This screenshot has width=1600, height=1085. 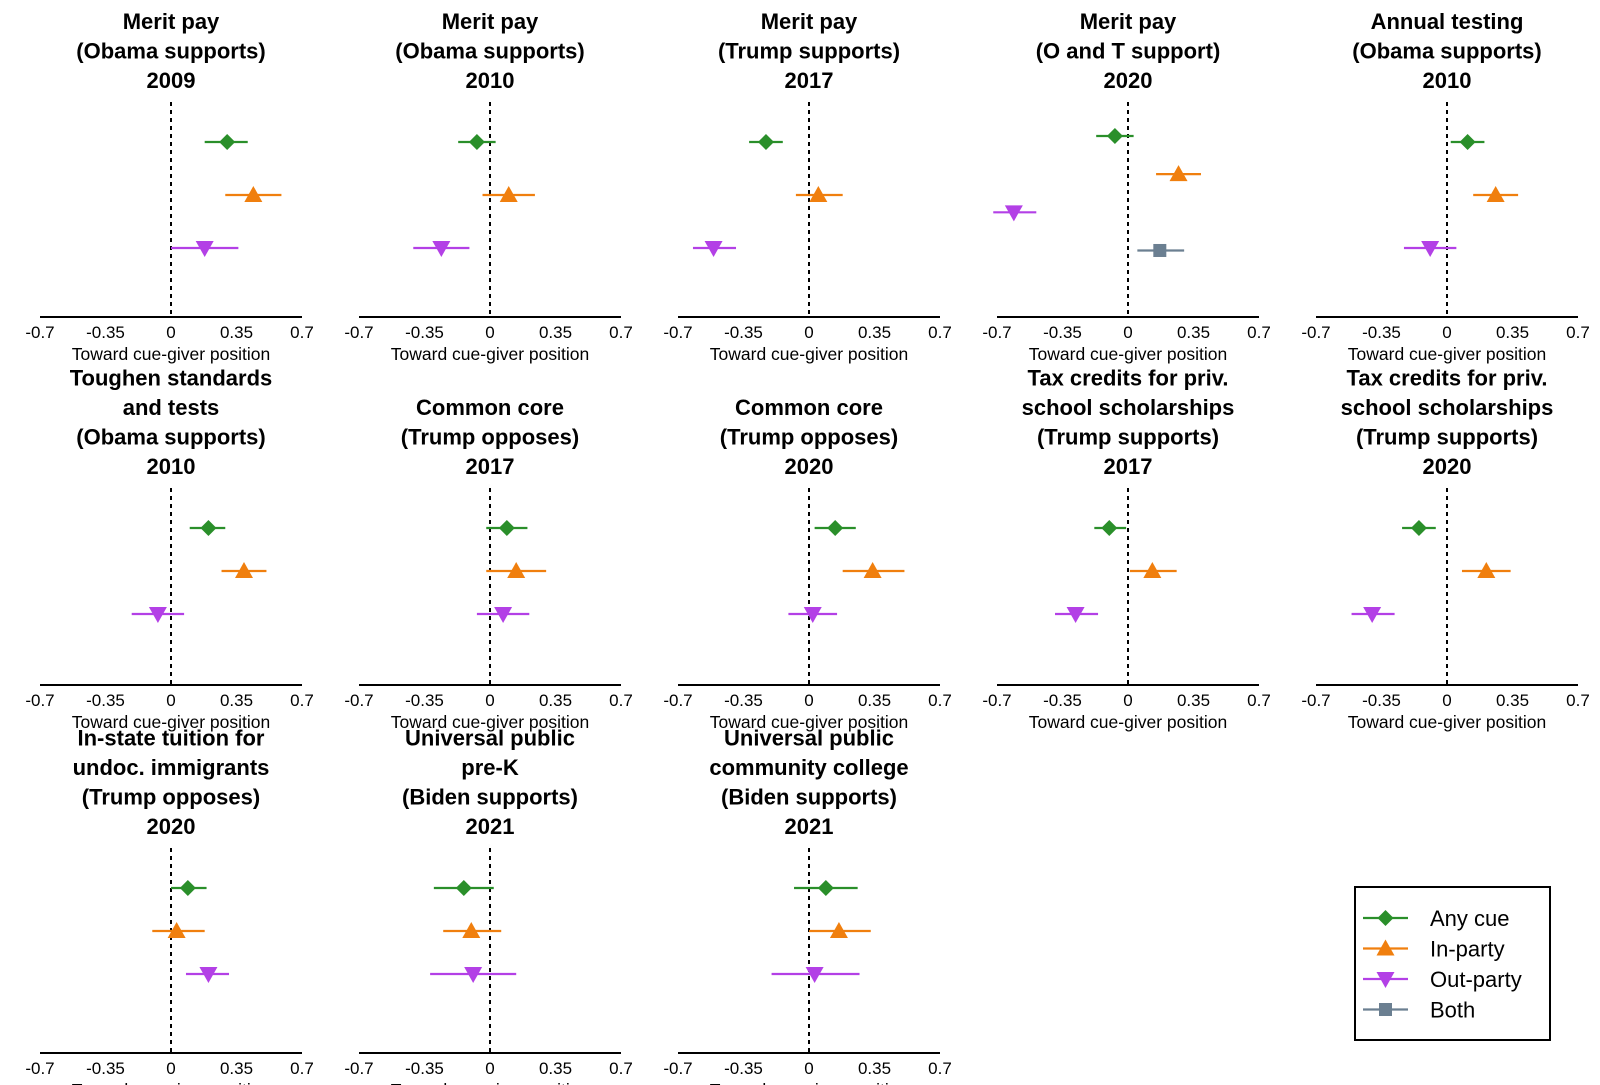 I want to click on panel-title-line: (Obama supports), so click(x=1446, y=51).